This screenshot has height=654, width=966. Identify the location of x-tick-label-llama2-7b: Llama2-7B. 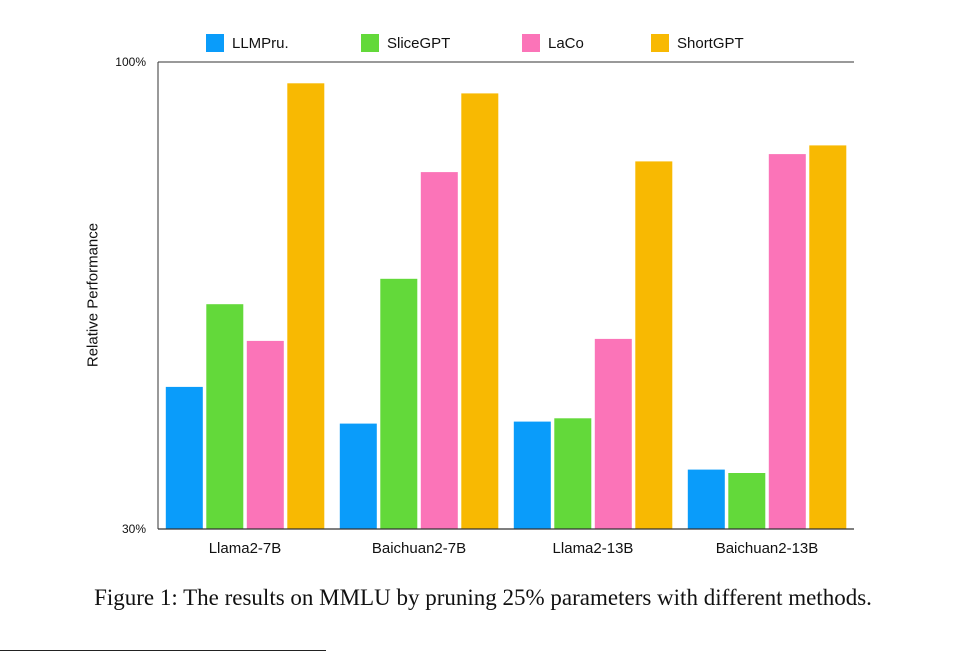
(245, 548).